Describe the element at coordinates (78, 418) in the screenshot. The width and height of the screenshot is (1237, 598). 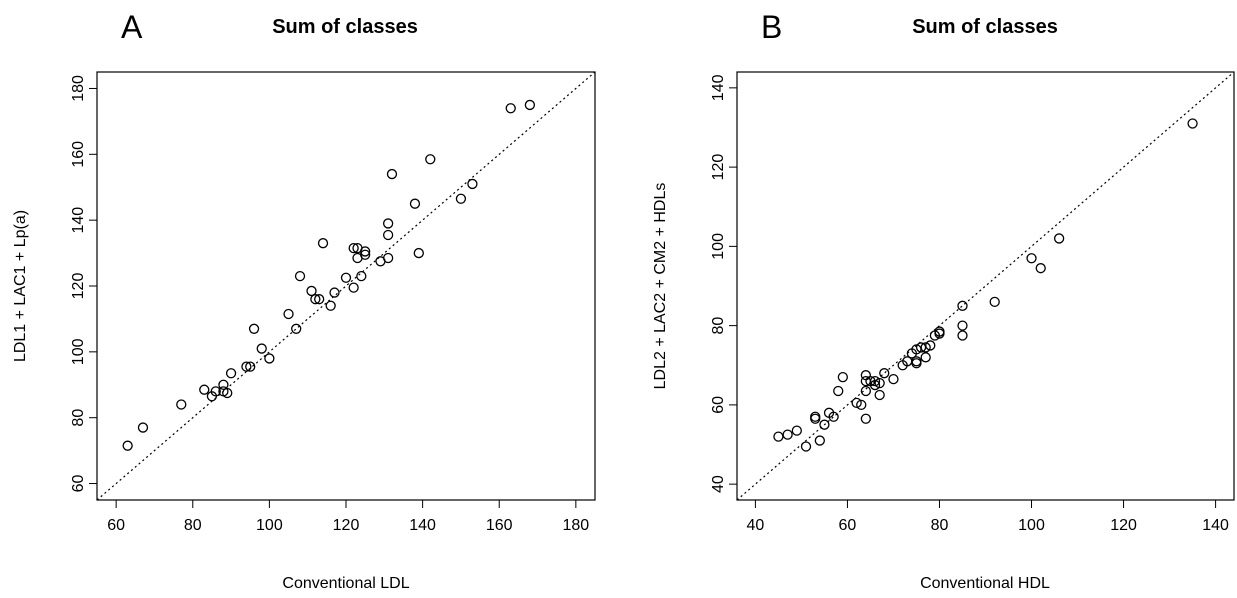
I see `panel-a-y-tick-label: 80` at that location.